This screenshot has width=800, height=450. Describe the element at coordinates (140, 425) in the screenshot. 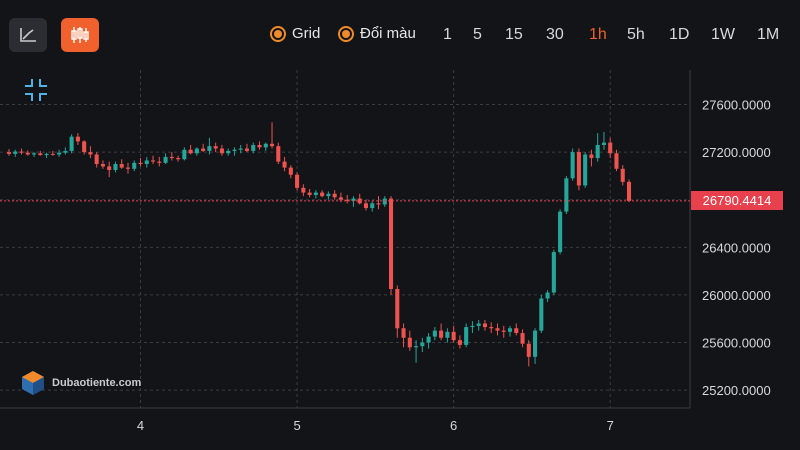

I see `time-tick-label: 4` at that location.